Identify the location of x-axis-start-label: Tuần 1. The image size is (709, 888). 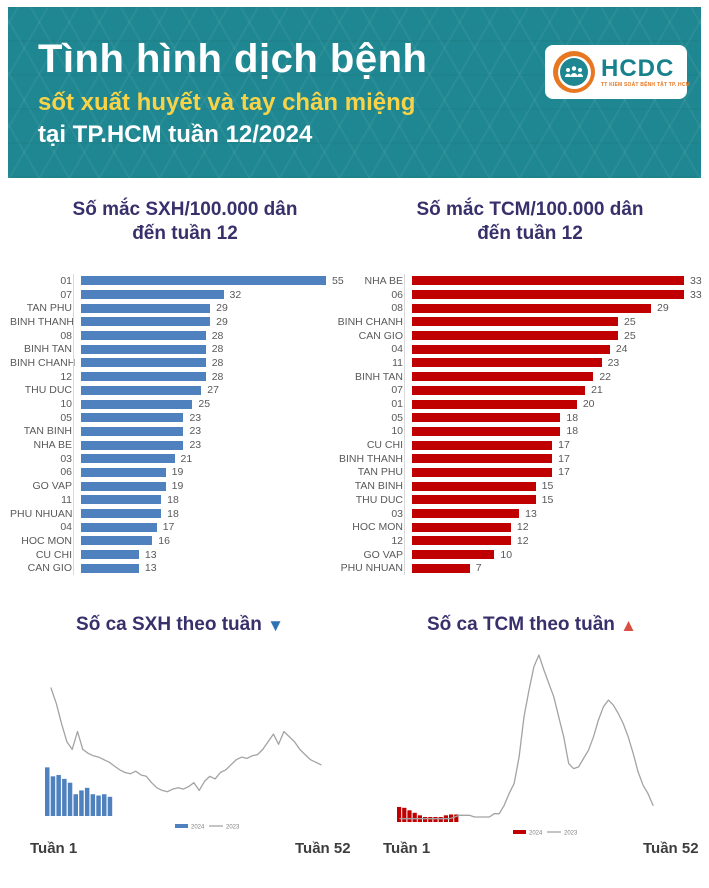
(54, 848).